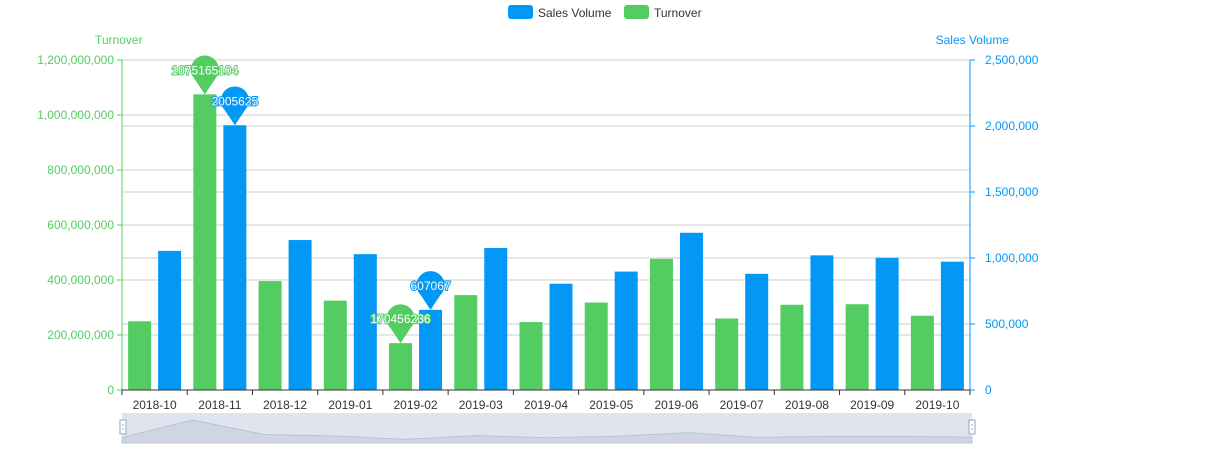 The height and width of the screenshot is (455, 1213). What do you see at coordinates (872, 405) in the screenshot?
I see `x-tick-label: 2019-09` at bounding box center [872, 405].